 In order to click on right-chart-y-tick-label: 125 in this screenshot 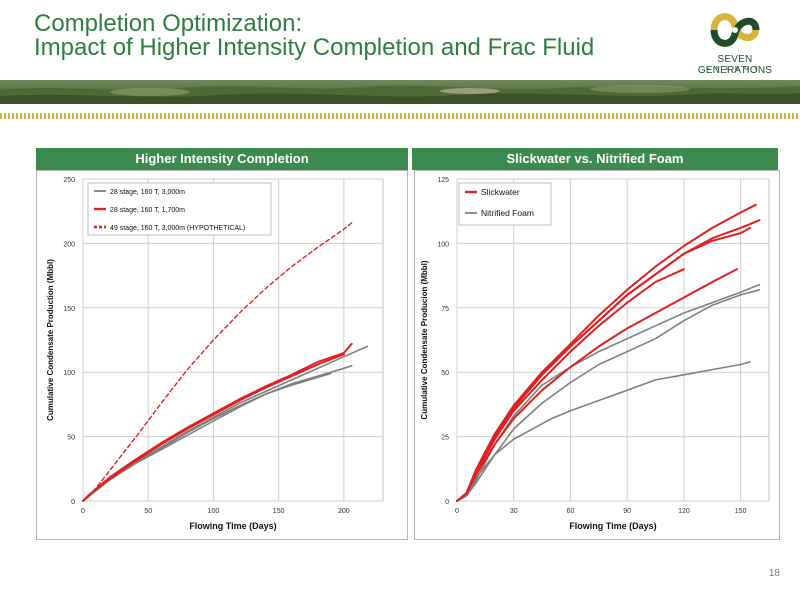, I will do `click(443, 180)`.